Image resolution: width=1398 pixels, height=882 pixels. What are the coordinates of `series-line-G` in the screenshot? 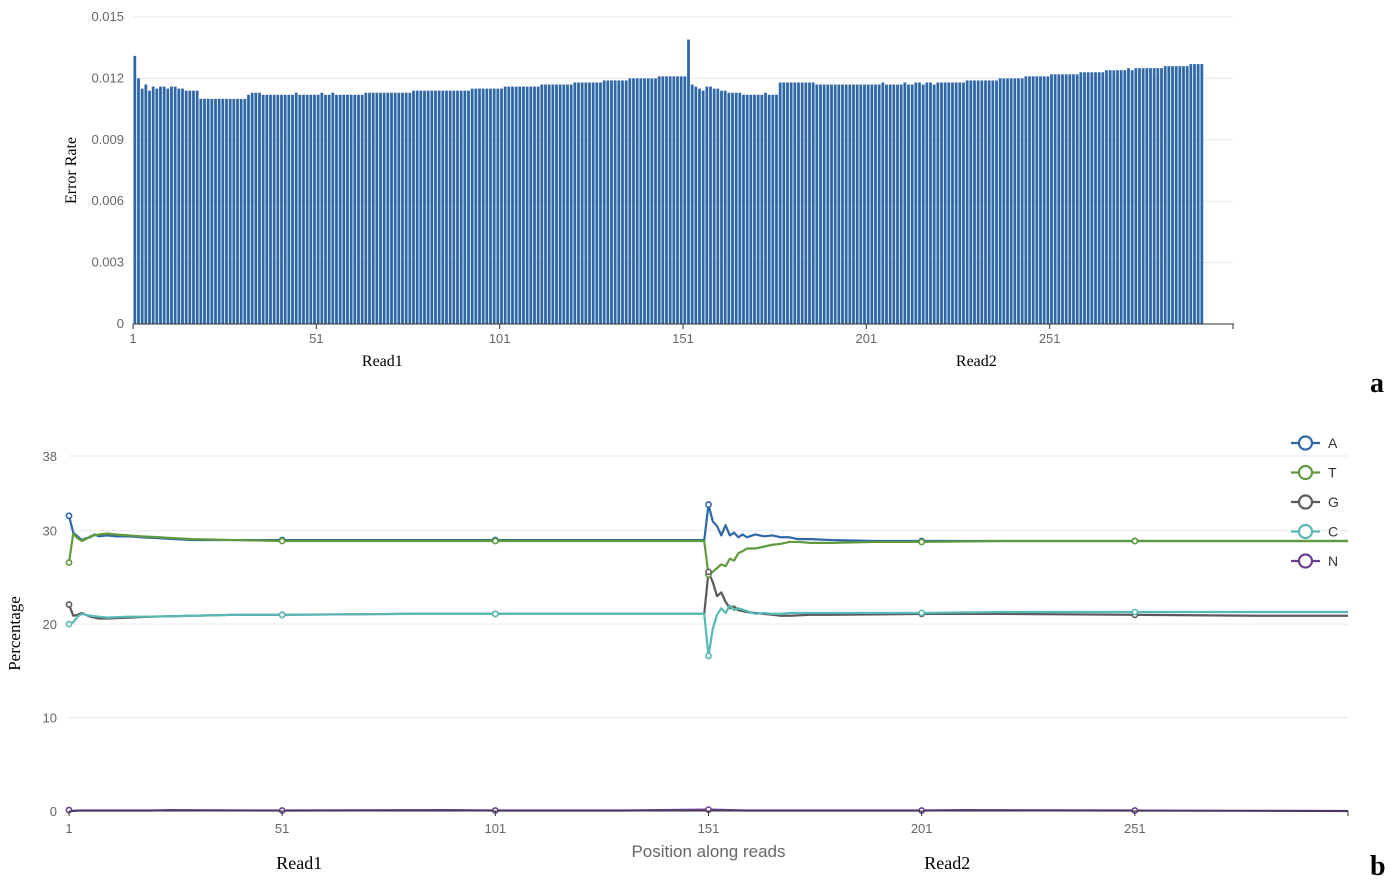 It's located at (707, 595).